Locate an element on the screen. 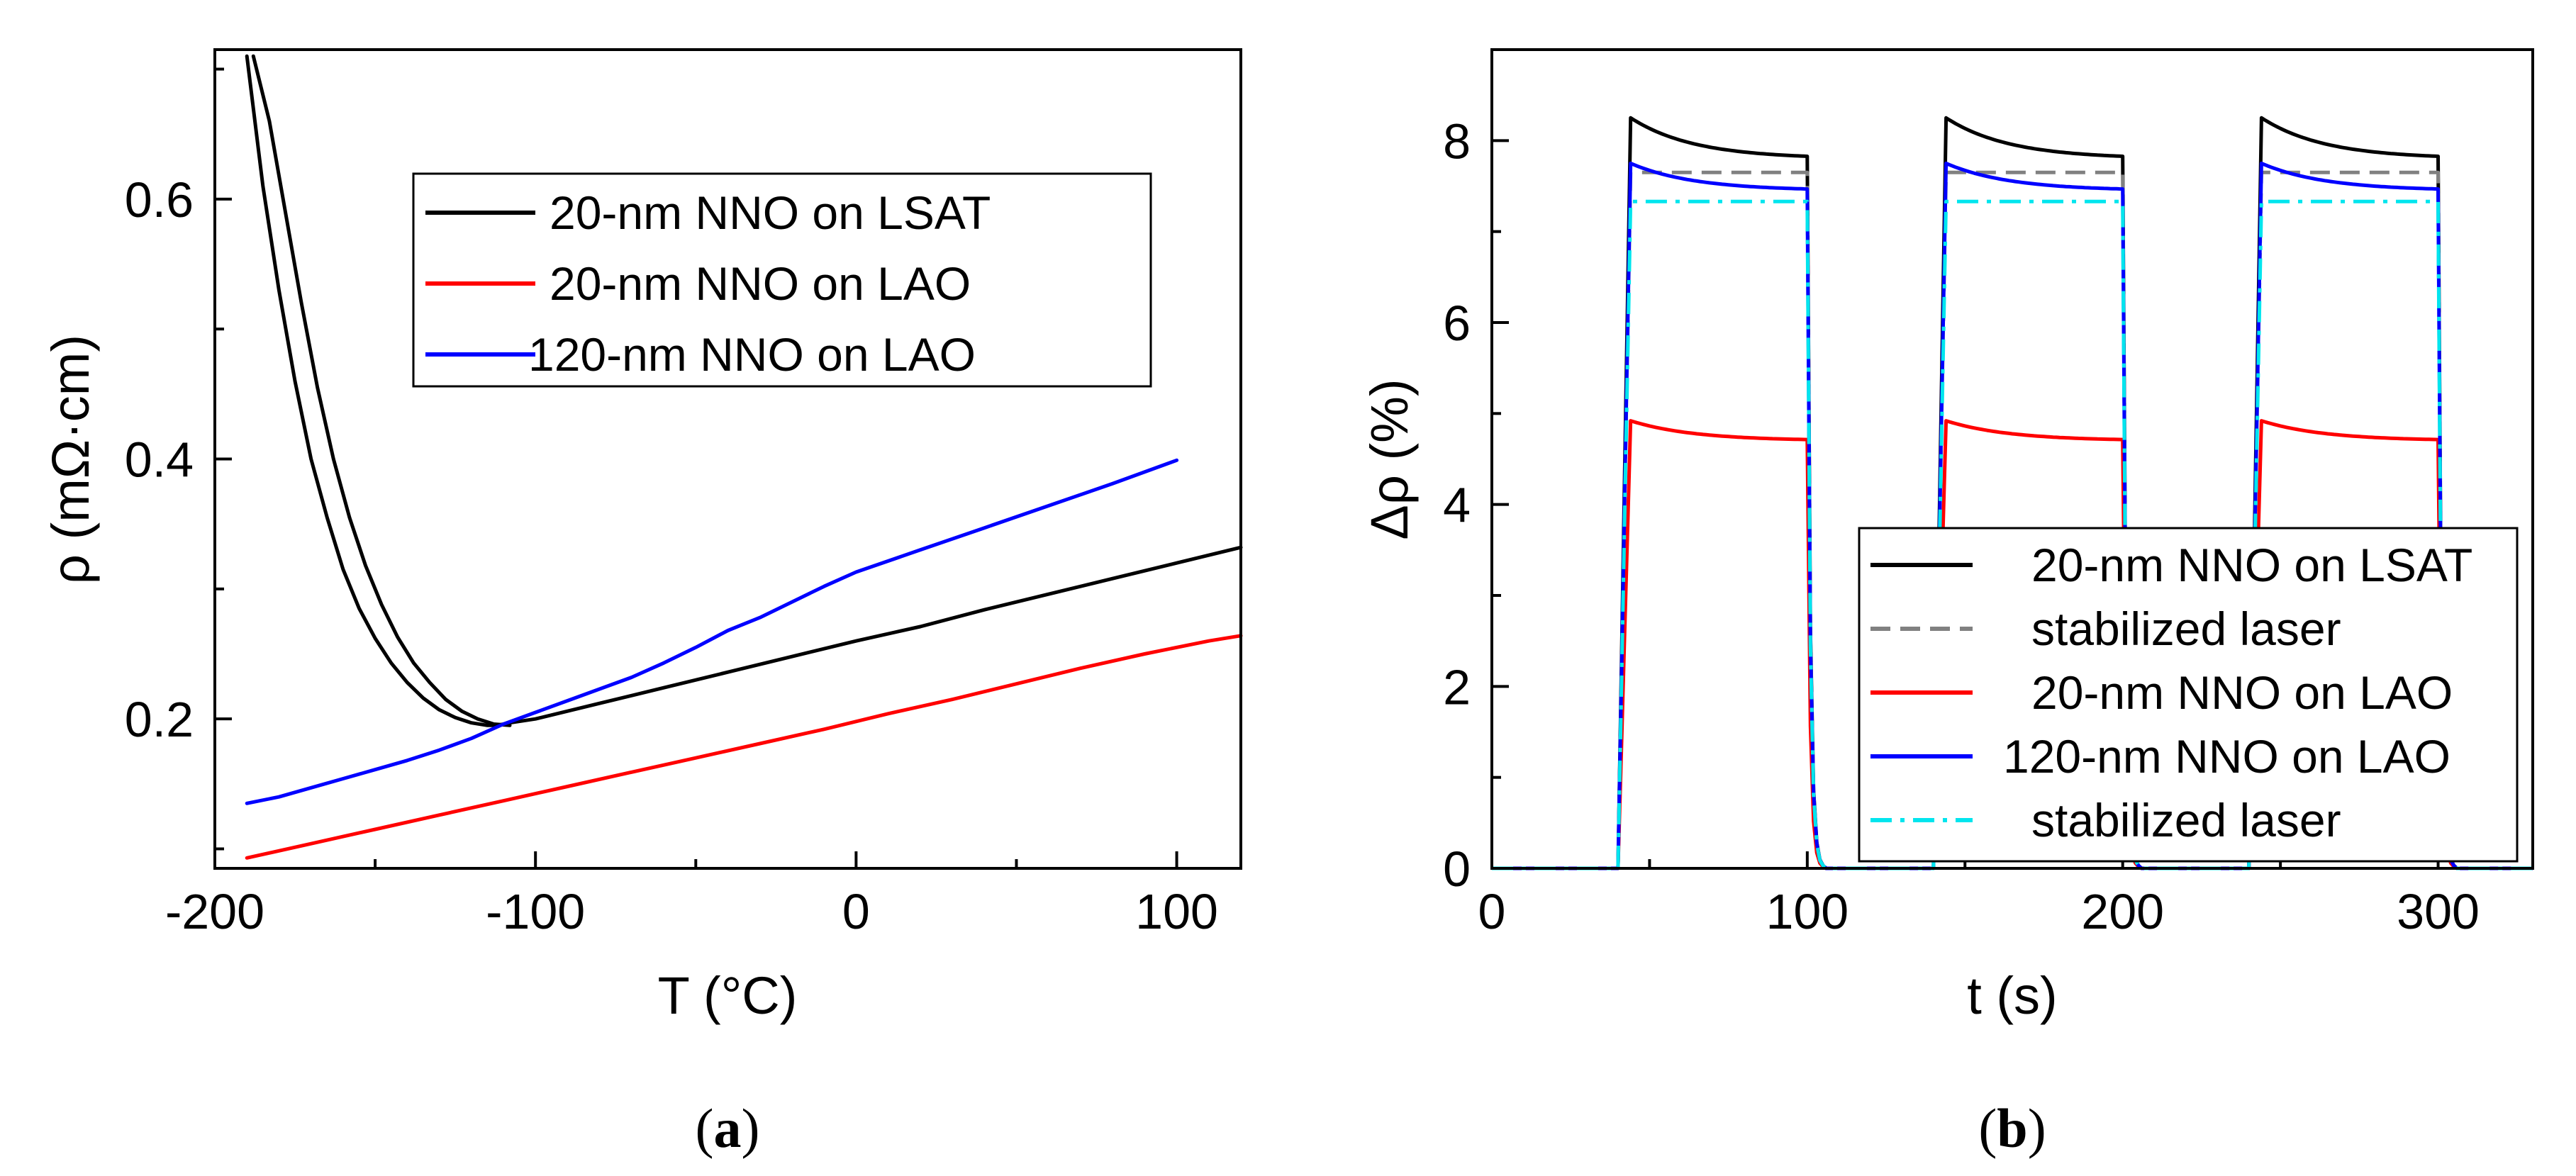 The width and height of the screenshot is (2576, 1176). panel-b-x-tick-label: 100 is located at coordinates (1807, 912).